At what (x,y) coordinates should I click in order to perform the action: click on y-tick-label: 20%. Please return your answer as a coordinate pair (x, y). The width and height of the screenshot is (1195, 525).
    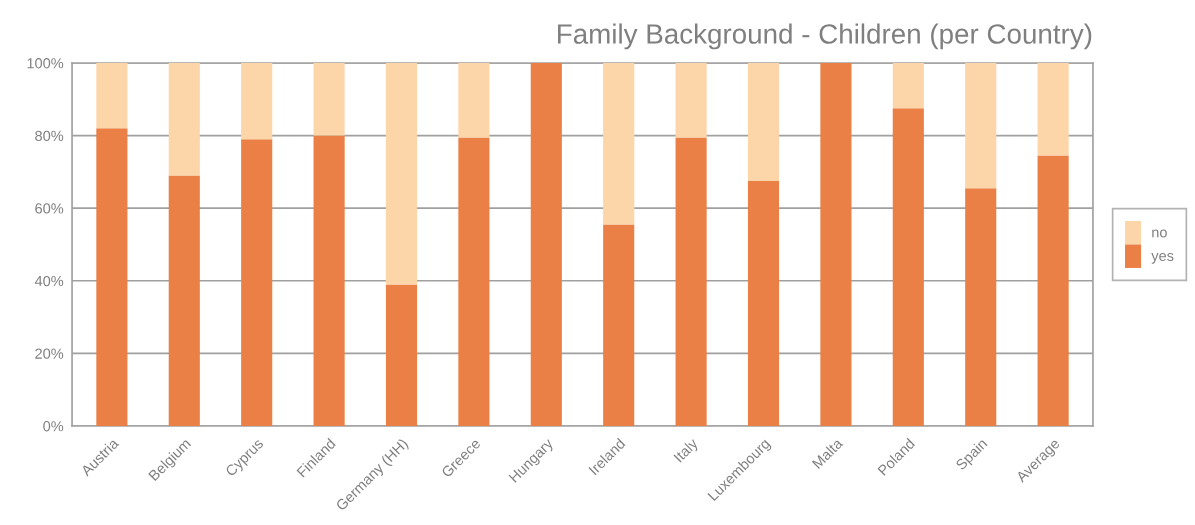
    Looking at the image, I should click on (49, 353).